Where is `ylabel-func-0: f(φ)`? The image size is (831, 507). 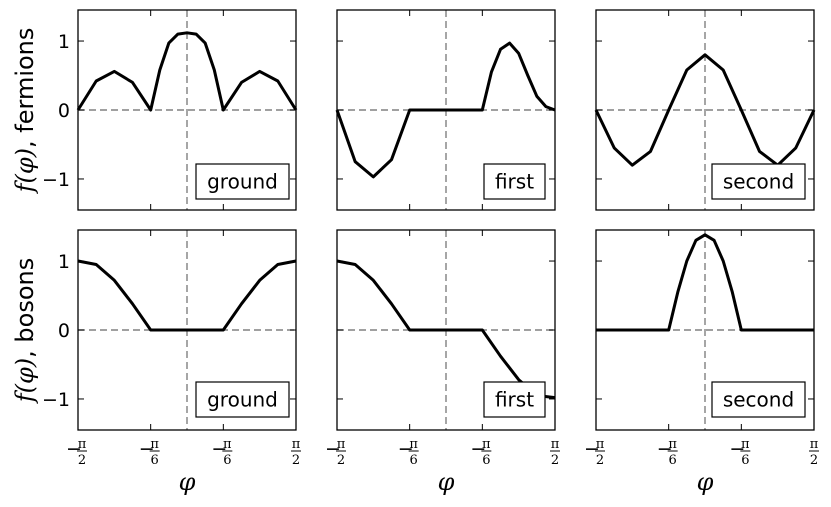
ylabel-func-0: f(φ) is located at coordinates (25, 171).